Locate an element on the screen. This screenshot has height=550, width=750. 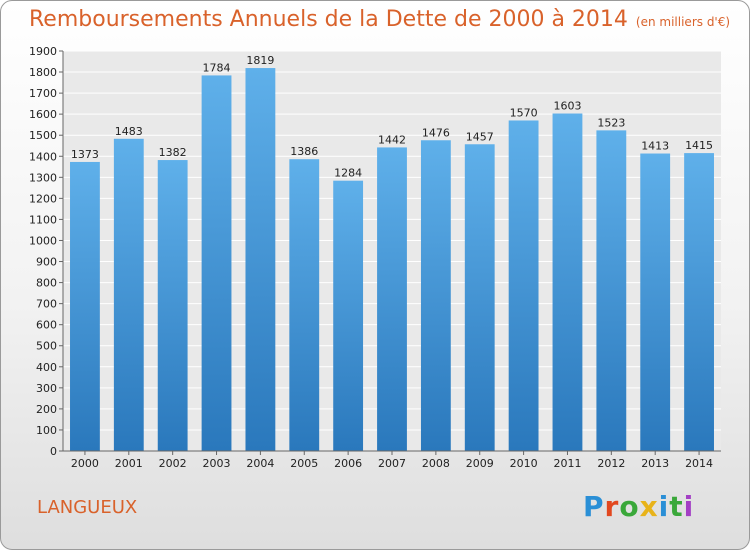
bar-2000 is located at coordinates (85, 306).